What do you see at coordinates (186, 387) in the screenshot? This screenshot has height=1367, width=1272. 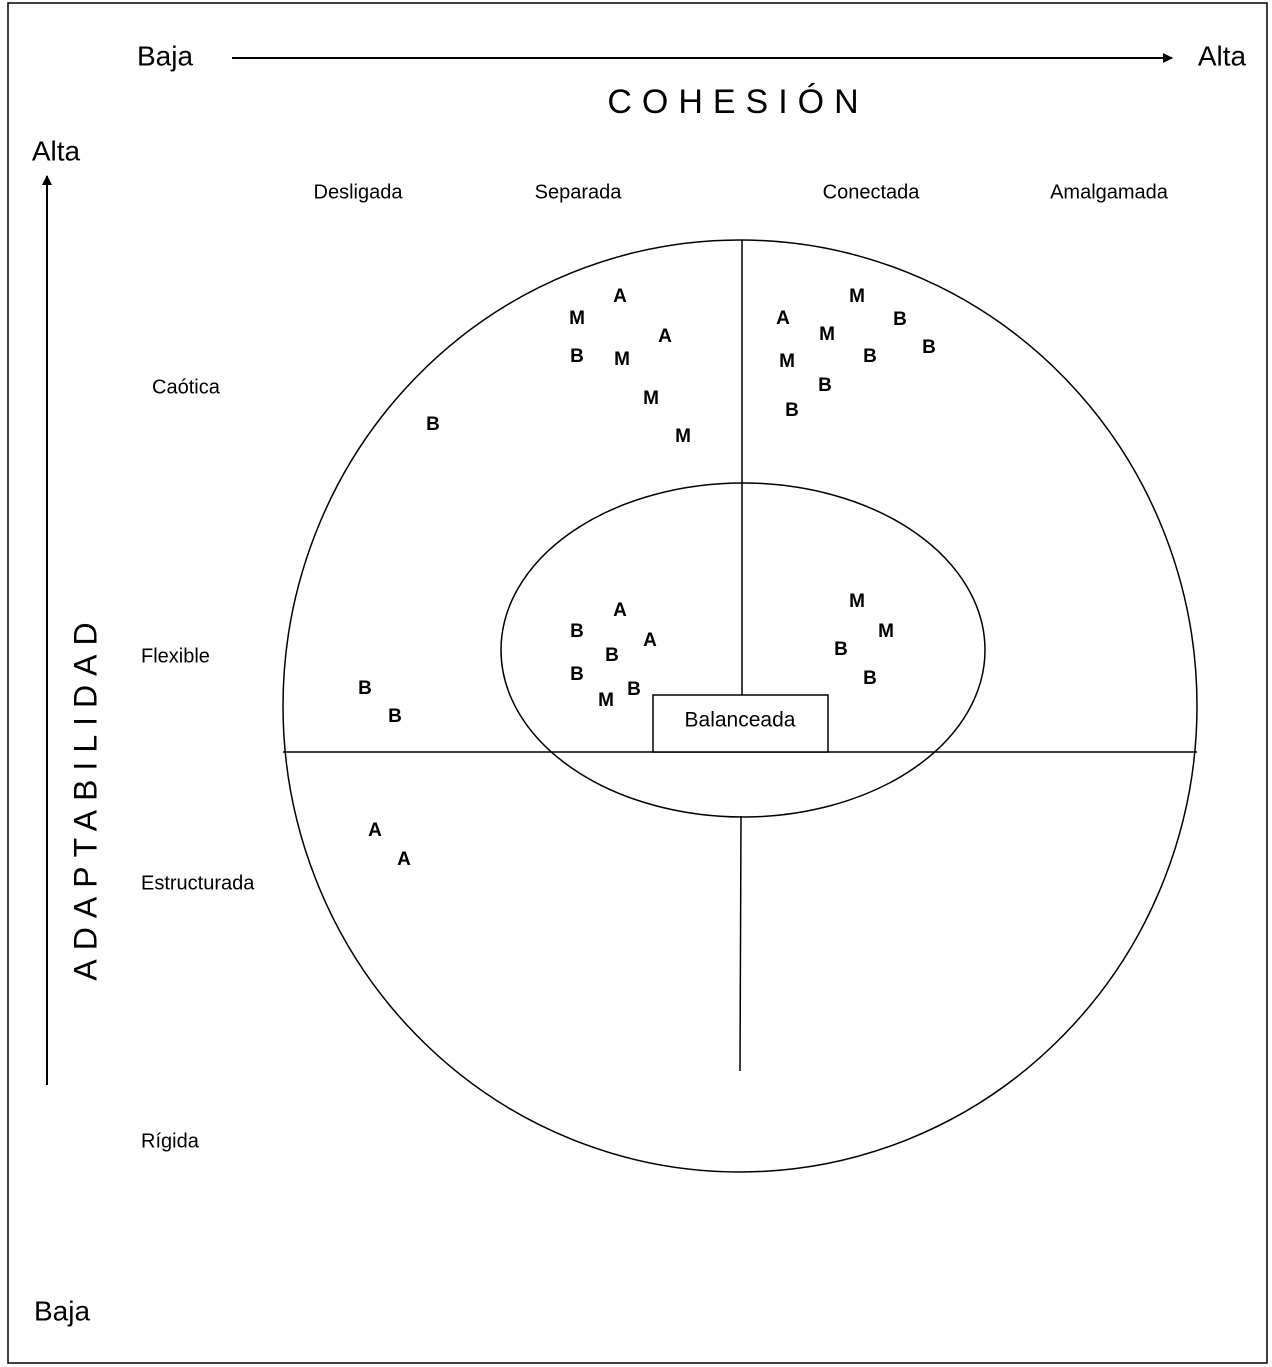 I see `adaptability-level: Caótica` at bounding box center [186, 387].